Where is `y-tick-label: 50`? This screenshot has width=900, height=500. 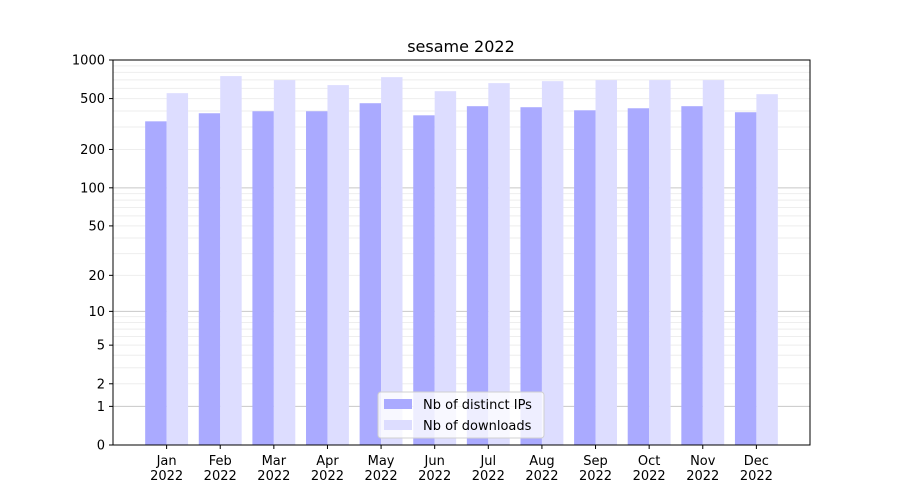
y-tick-label: 50 is located at coordinates (96, 226).